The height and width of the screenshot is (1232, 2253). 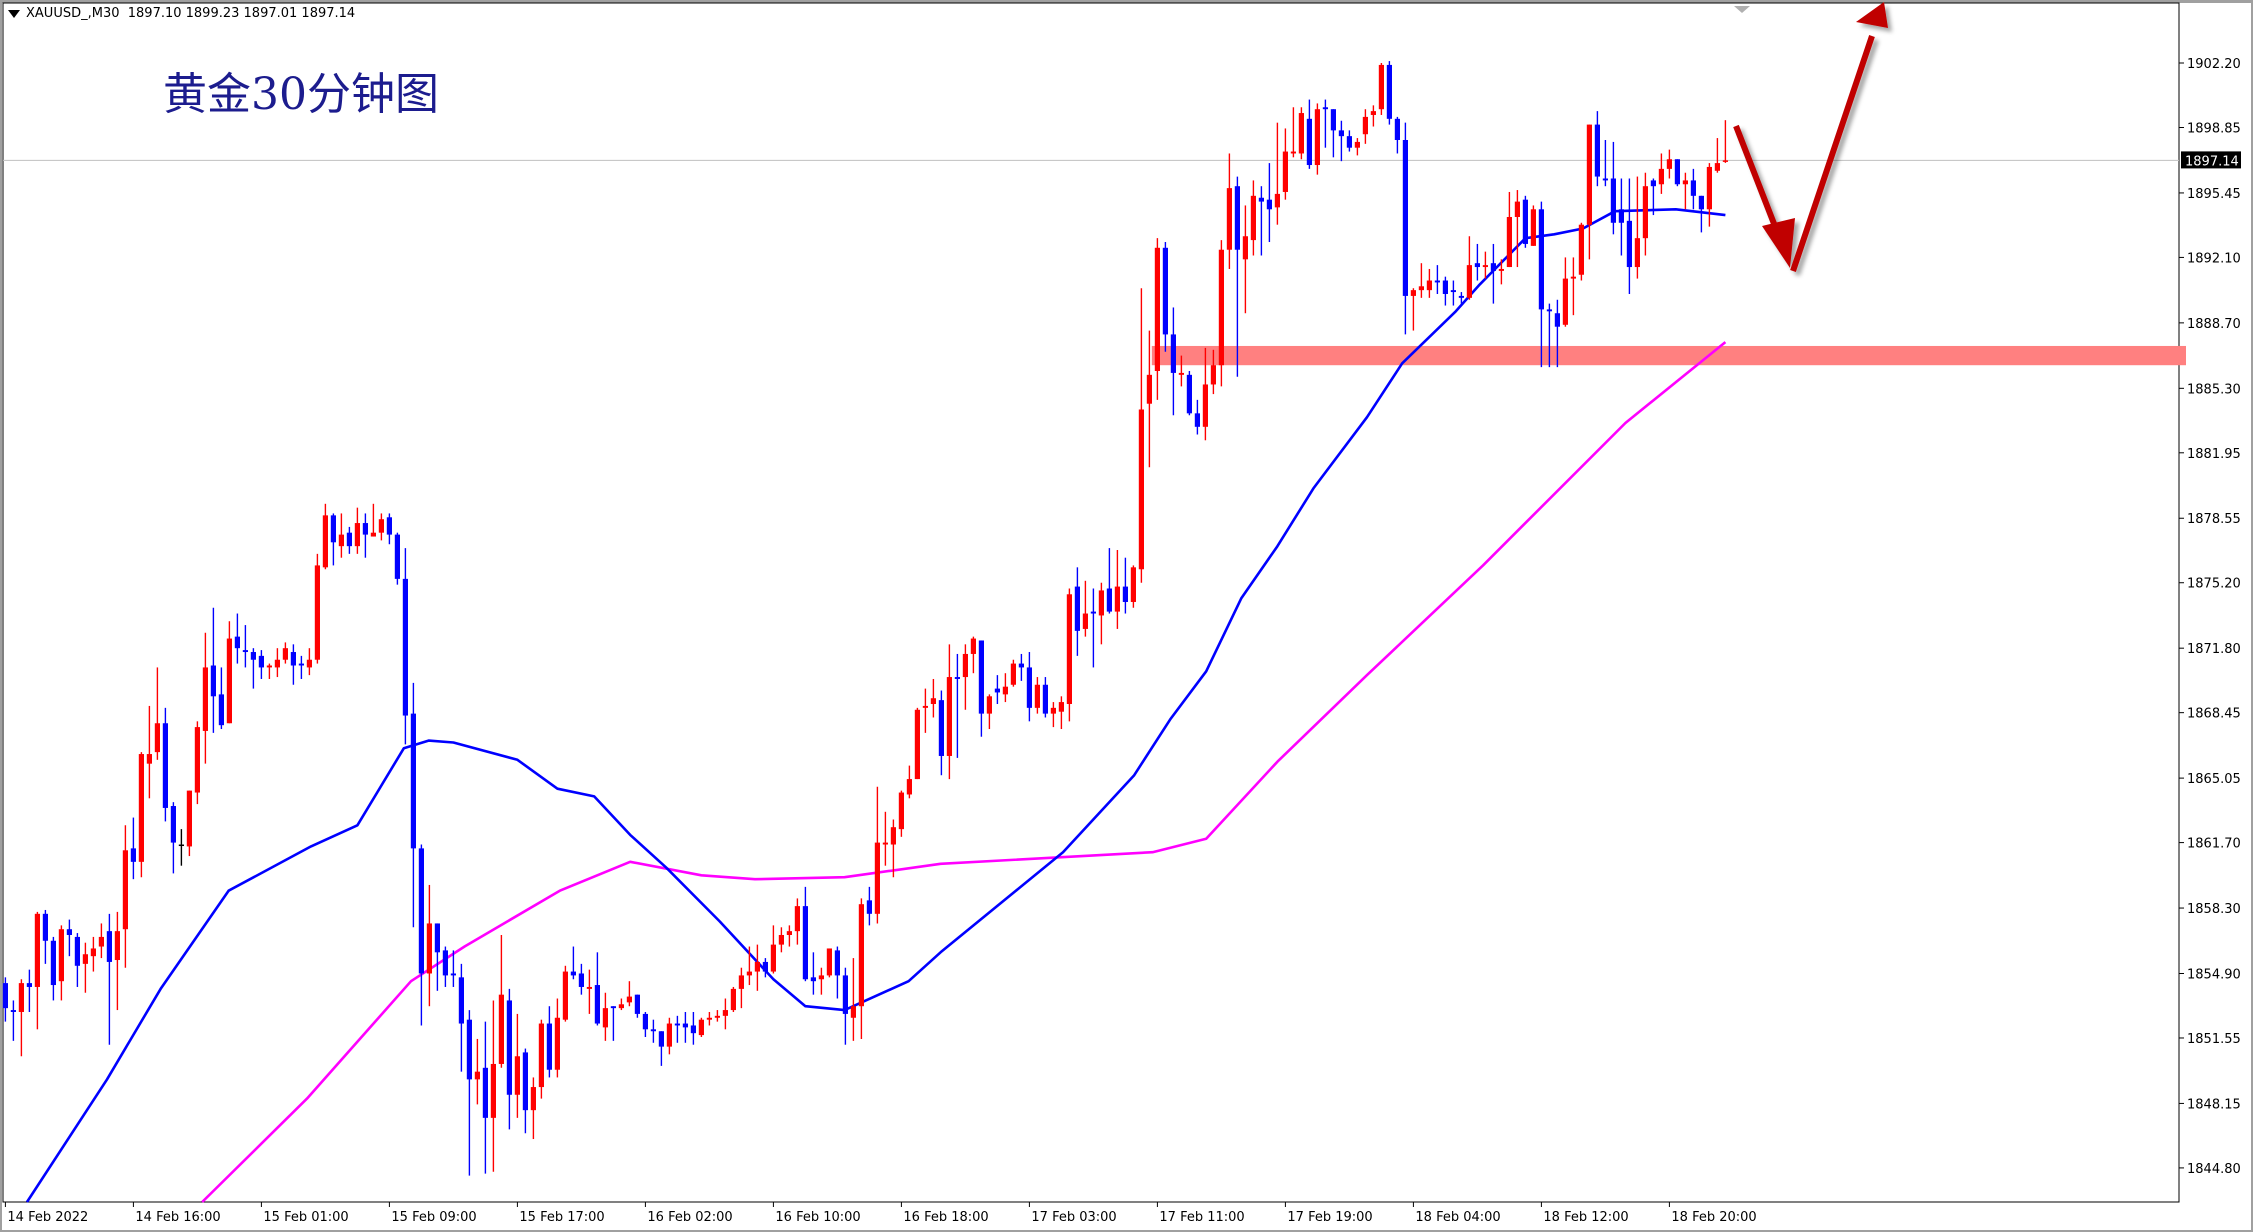 I want to click on y-tick-label: 1885.30, so click(x=2214, y=389).